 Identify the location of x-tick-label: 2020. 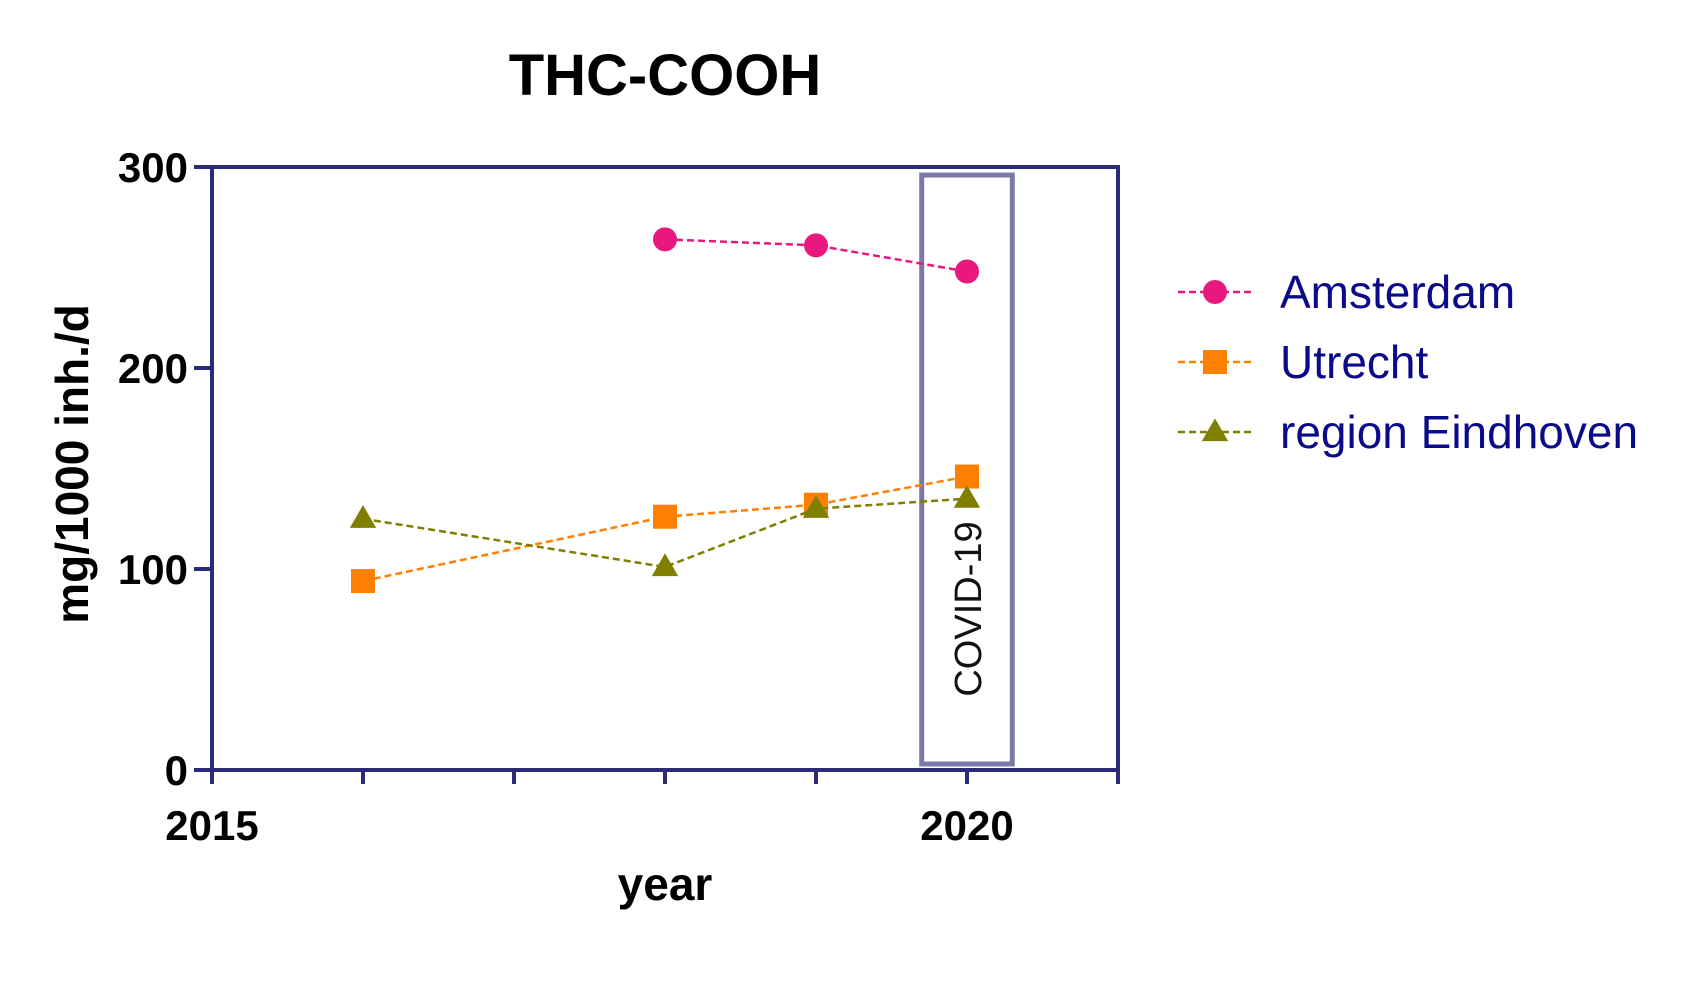
(966, 825).